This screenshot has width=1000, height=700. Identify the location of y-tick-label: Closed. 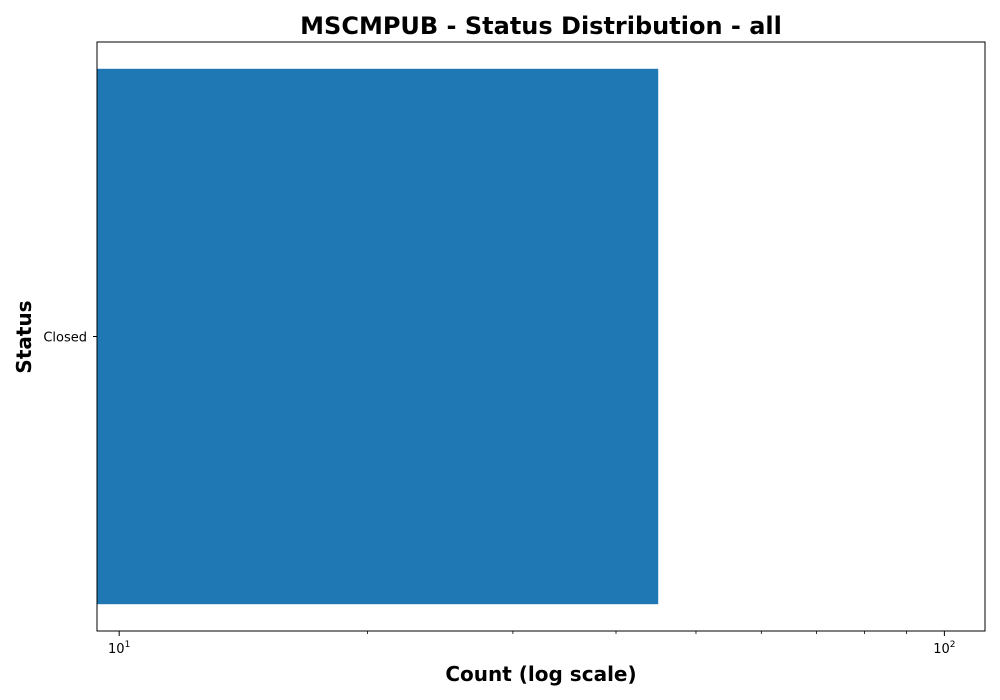
(65, 338).